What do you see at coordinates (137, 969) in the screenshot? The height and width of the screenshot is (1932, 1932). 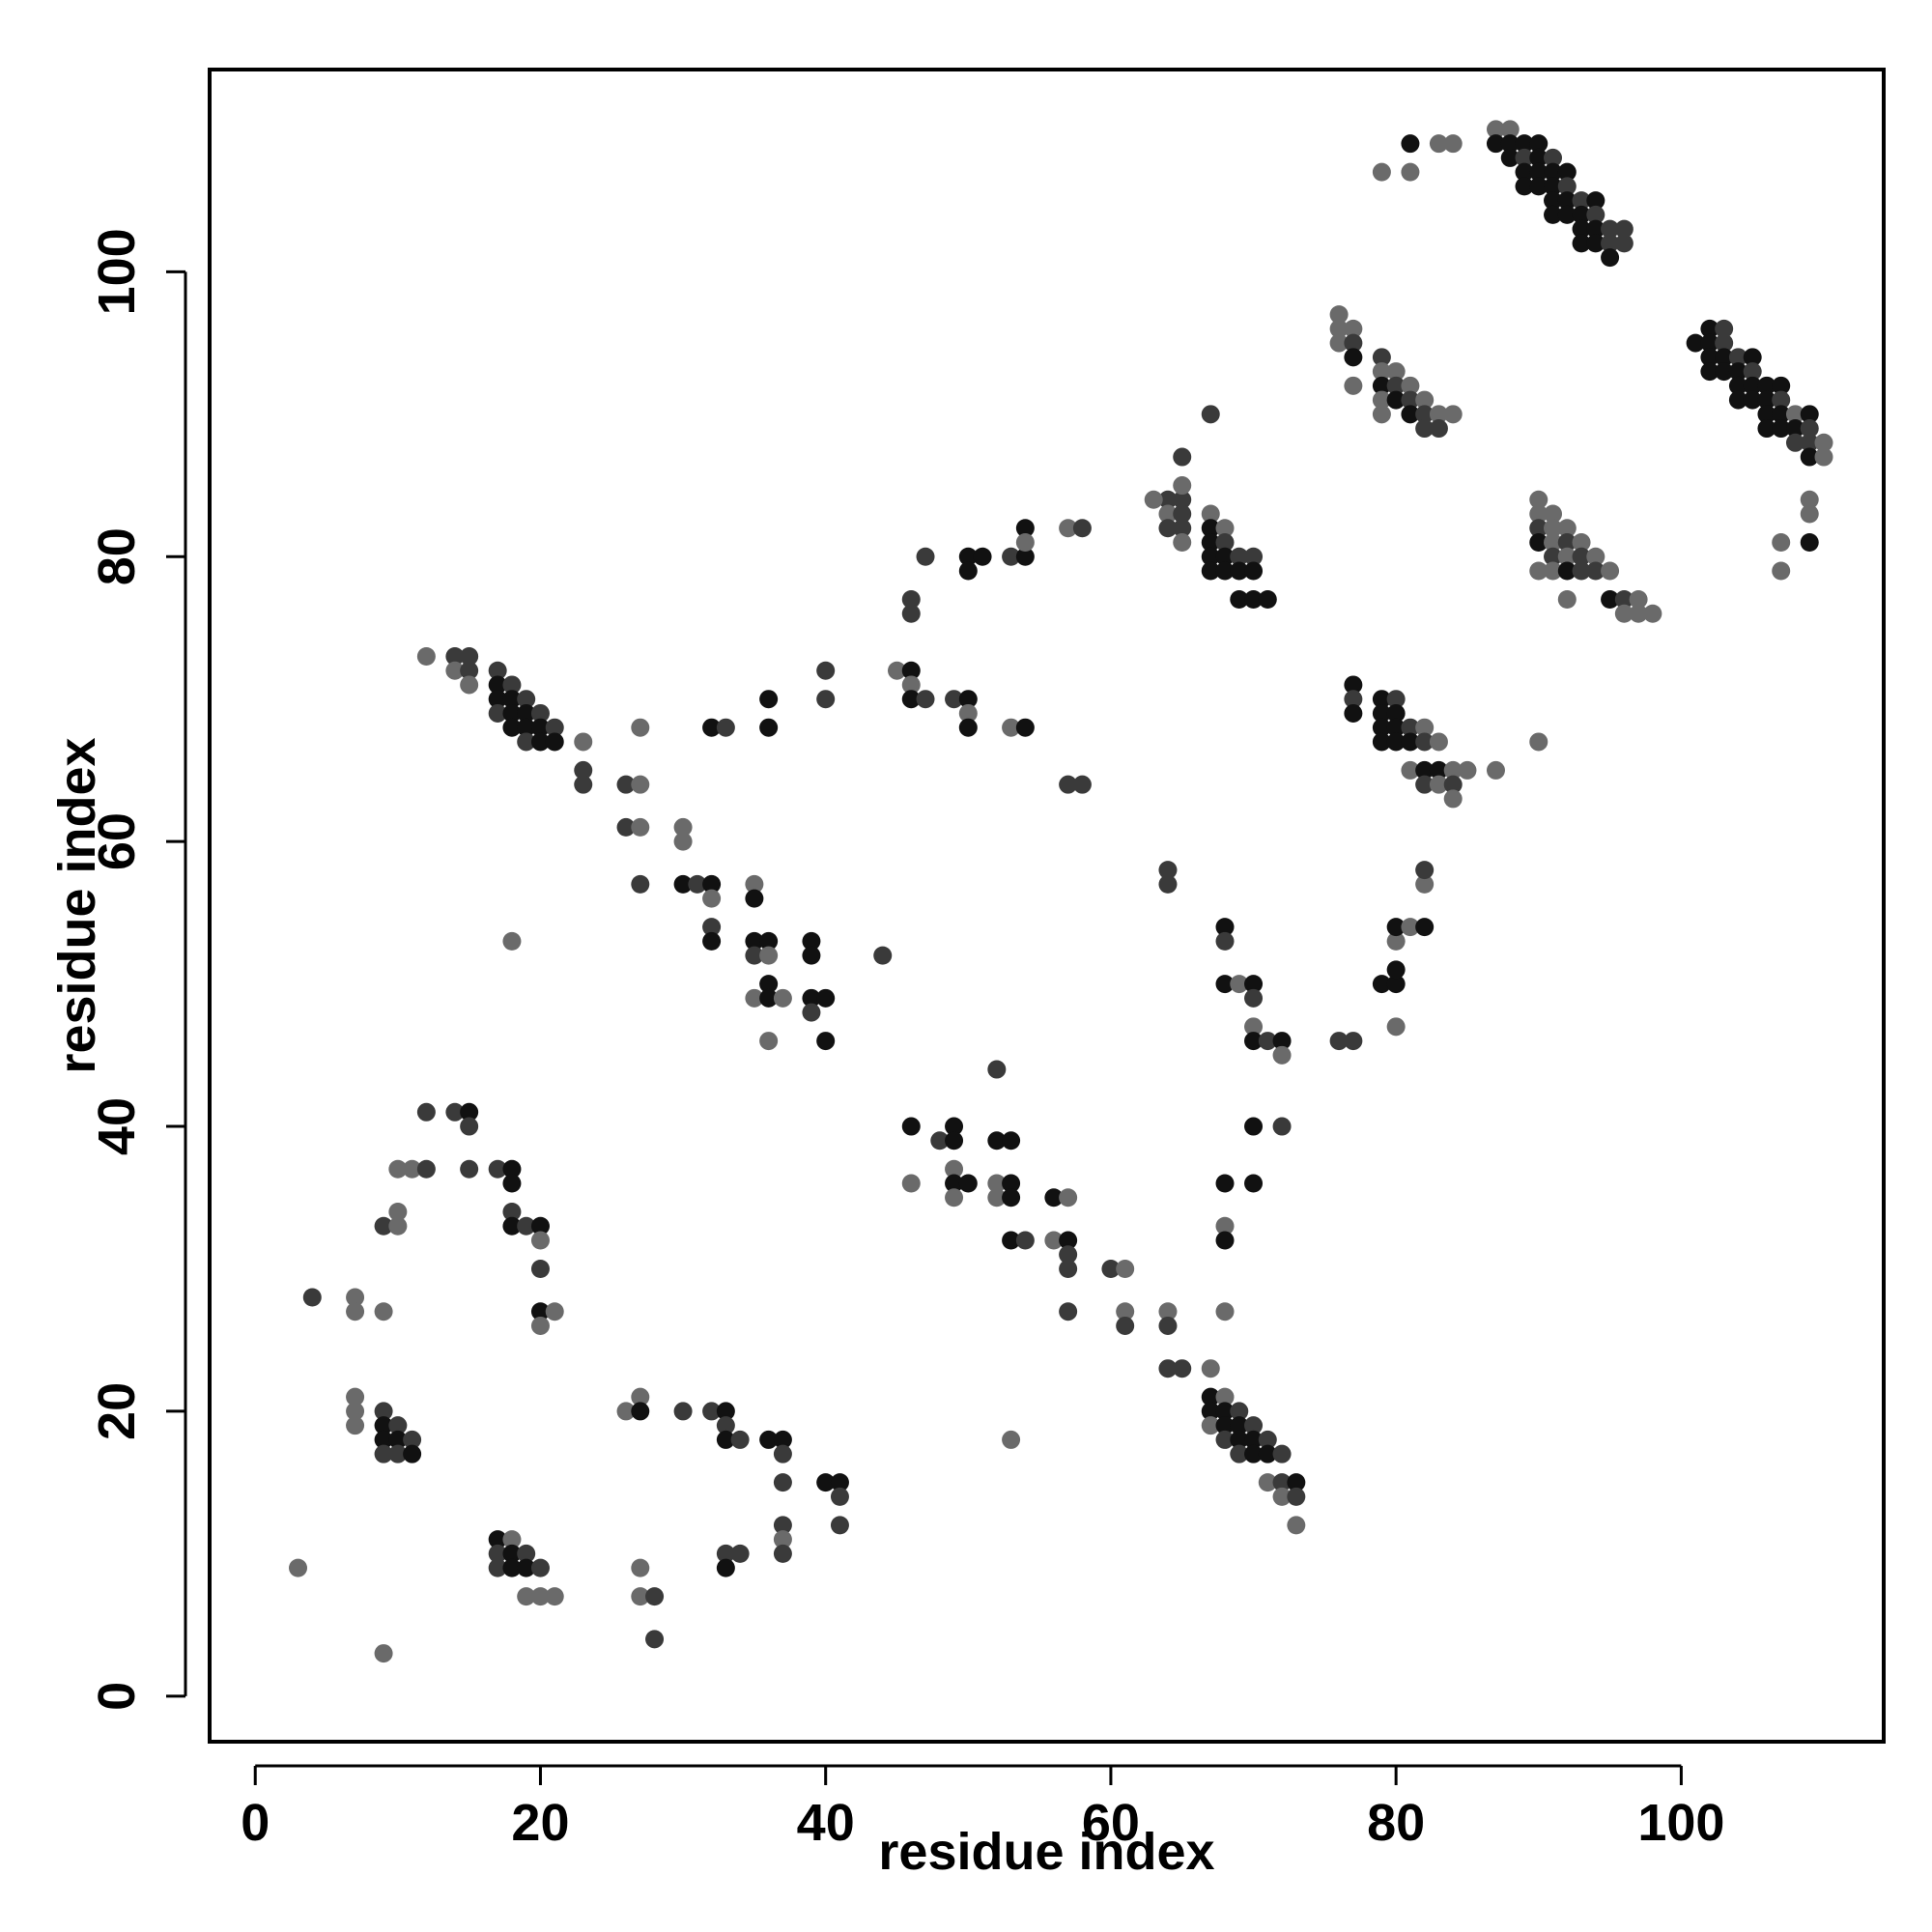 I see `y-axis: 0 20 40 60 80 100` at bounding box center [137, 969].